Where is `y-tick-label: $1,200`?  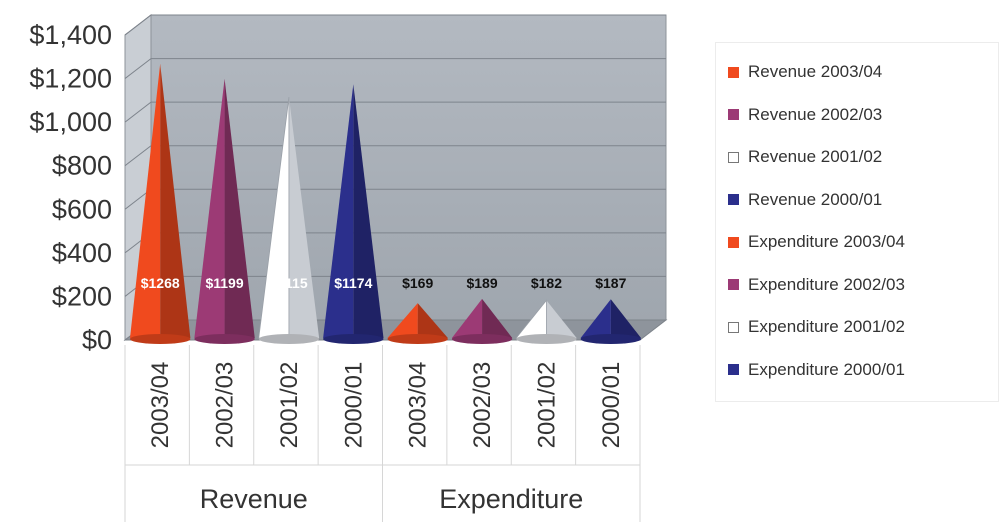
y-tick-label: $1,200 is located at coordinates (70, 79).